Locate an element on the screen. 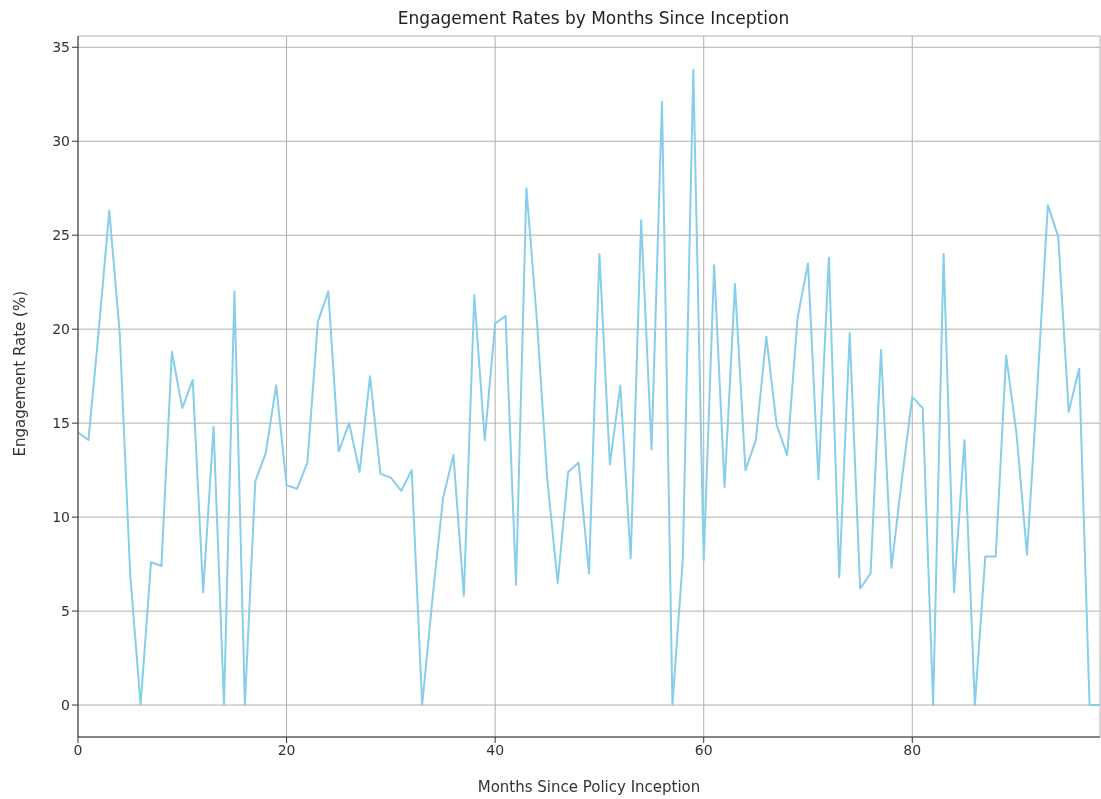  y-tick-label: 15 is located at coordinates (61, 423).